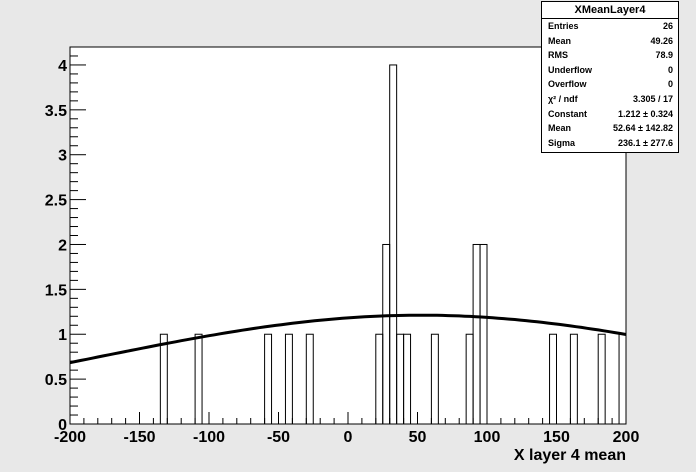 This screenshot has height=472, width=696. What do you see at coordinates (62, 425) in the screenshot?
I see `y-tick-label: 0` at bounding box center [62, 425].